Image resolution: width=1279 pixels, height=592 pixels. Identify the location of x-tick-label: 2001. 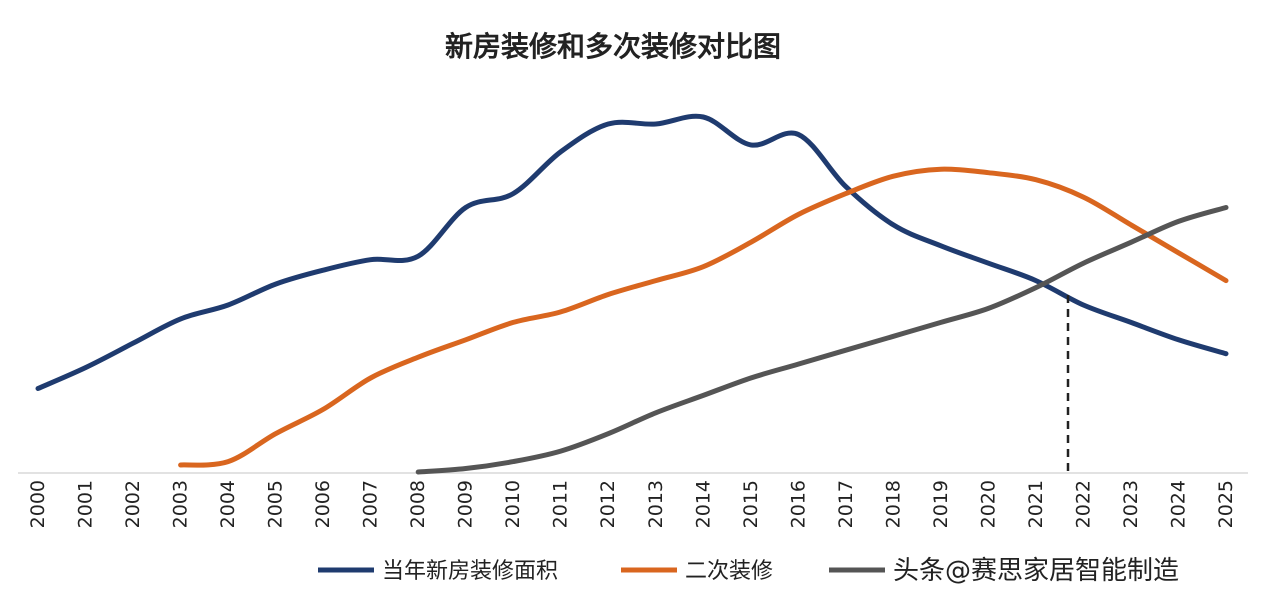
(86, 504).